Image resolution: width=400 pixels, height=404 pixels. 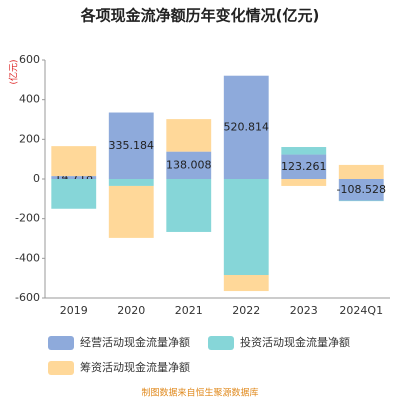 I want to click on chart-title: 各项现金流净额历年变化情况(亿元), so click(x=200, y=16).